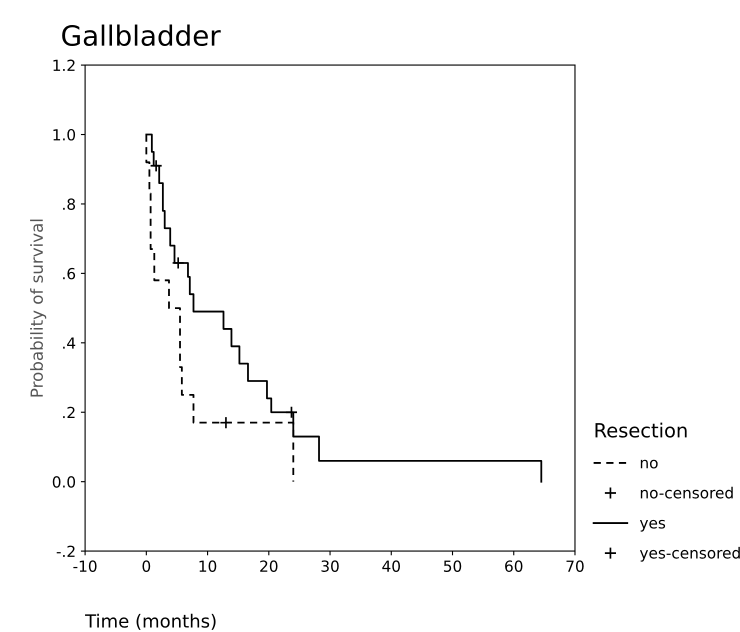 The image size is (740, 632). I want to click on chart-title: Gallbladder, so click(141, 35).